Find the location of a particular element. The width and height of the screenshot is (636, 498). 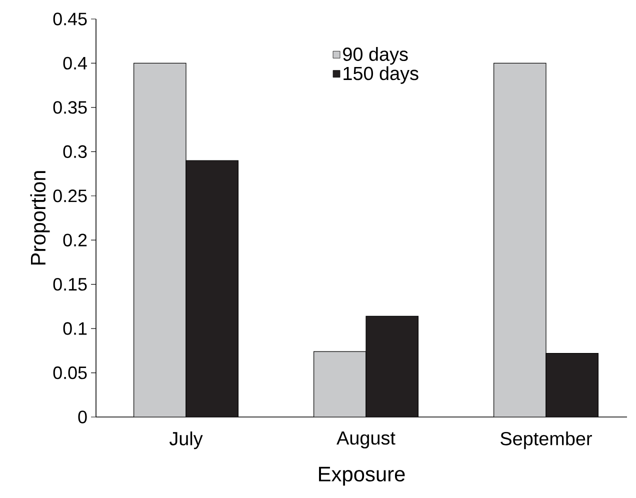

y-tick-label: 0.25 is located at coordinates (70, 196).